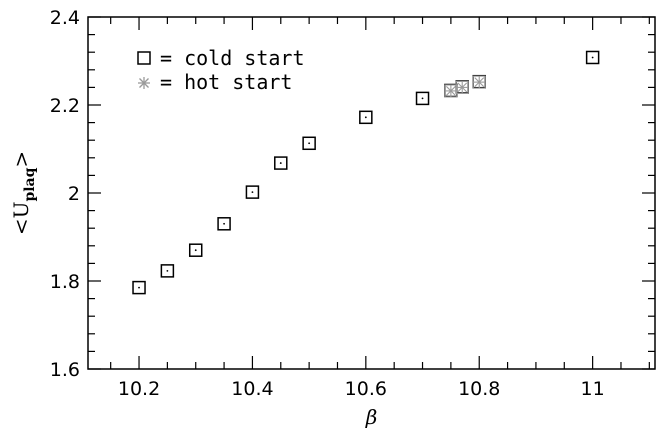 The image size is (672, 434). Describe the element at coordinates (371, 417) in the screenshot. I see `x-axis-label: β` at that location.